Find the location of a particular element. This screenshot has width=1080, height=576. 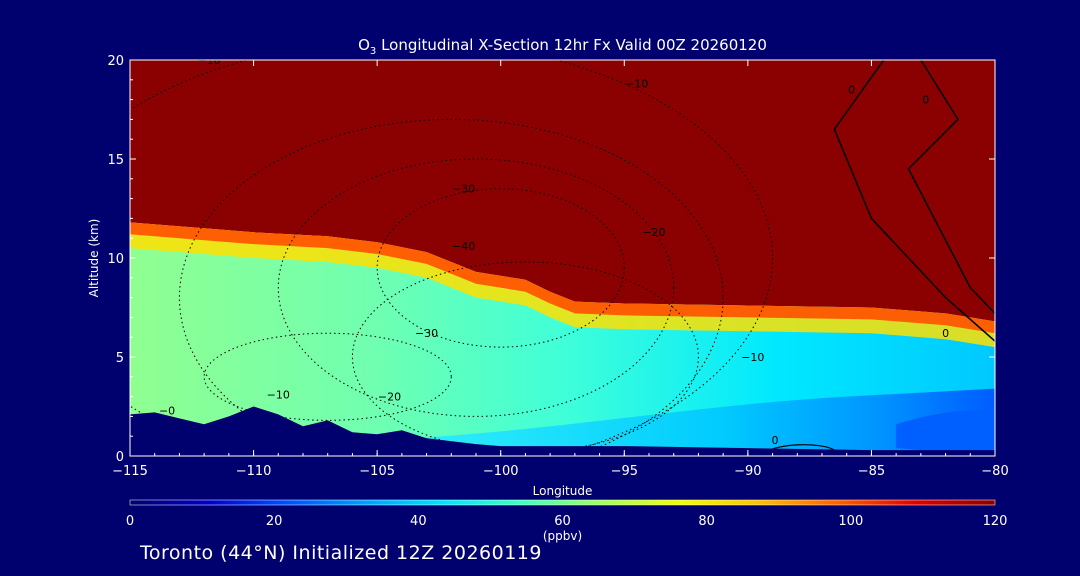

terrain is located at coordinates (562, 431).